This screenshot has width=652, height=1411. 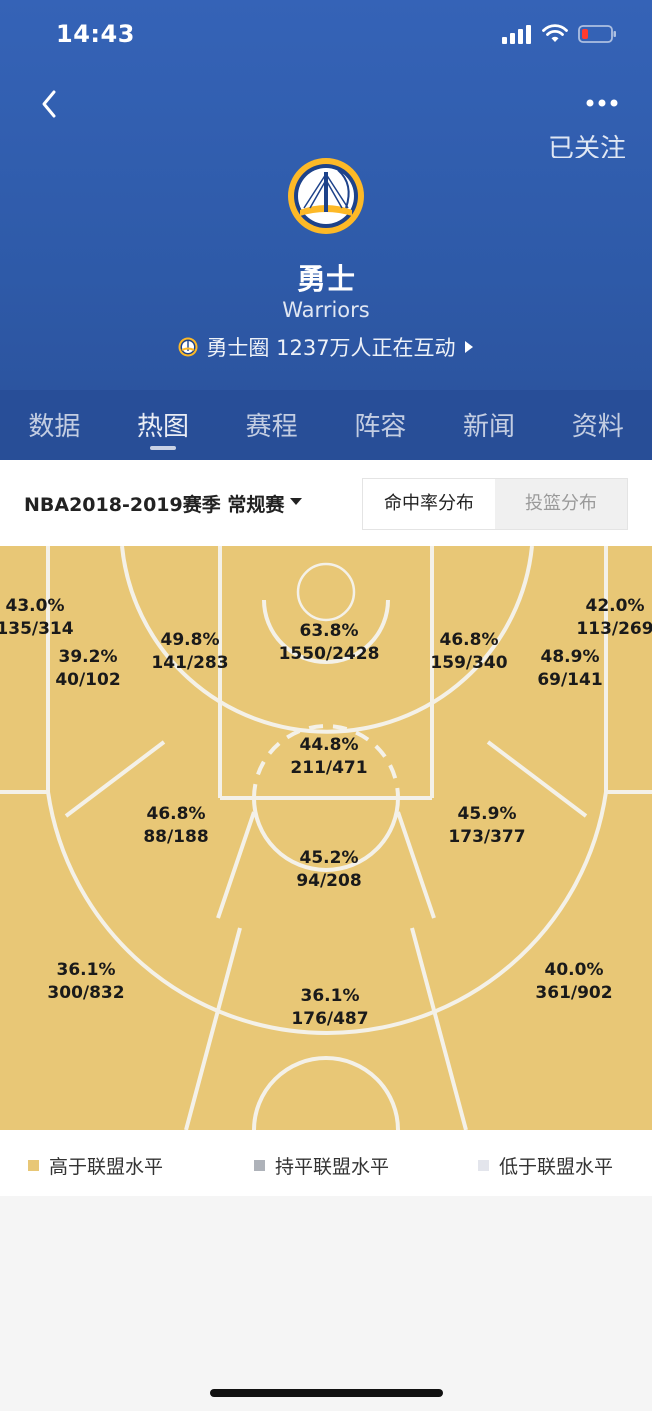 What do you see at coordinates (570, 668) in the screenshot?
I see `zone-right-baseline-mid: 48.9% 69/141` at bounding box center [570, 668].